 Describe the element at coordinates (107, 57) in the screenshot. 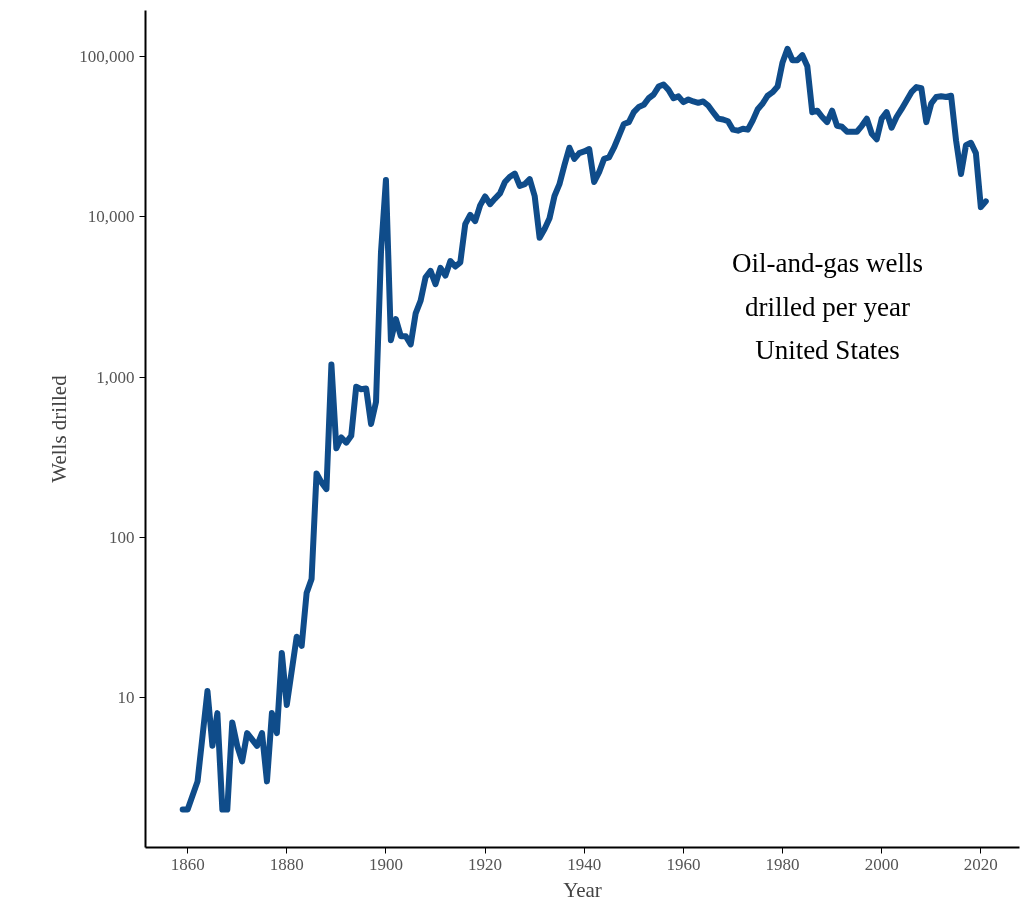

I see `y-tick-label: 100,000` at that location.